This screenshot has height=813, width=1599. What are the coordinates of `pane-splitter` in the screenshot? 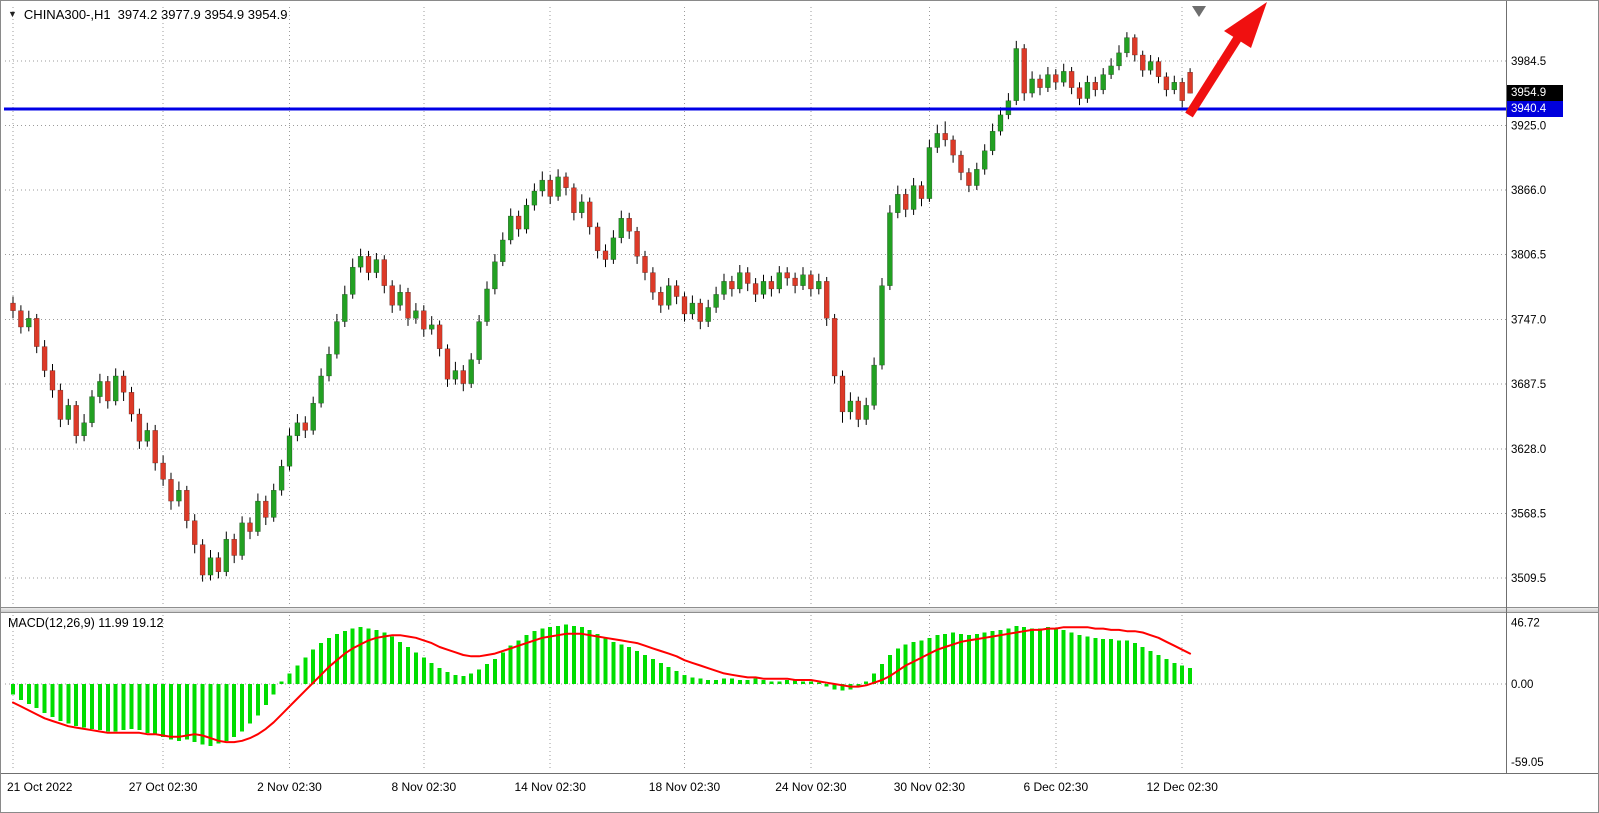 It's located at (799, 610).